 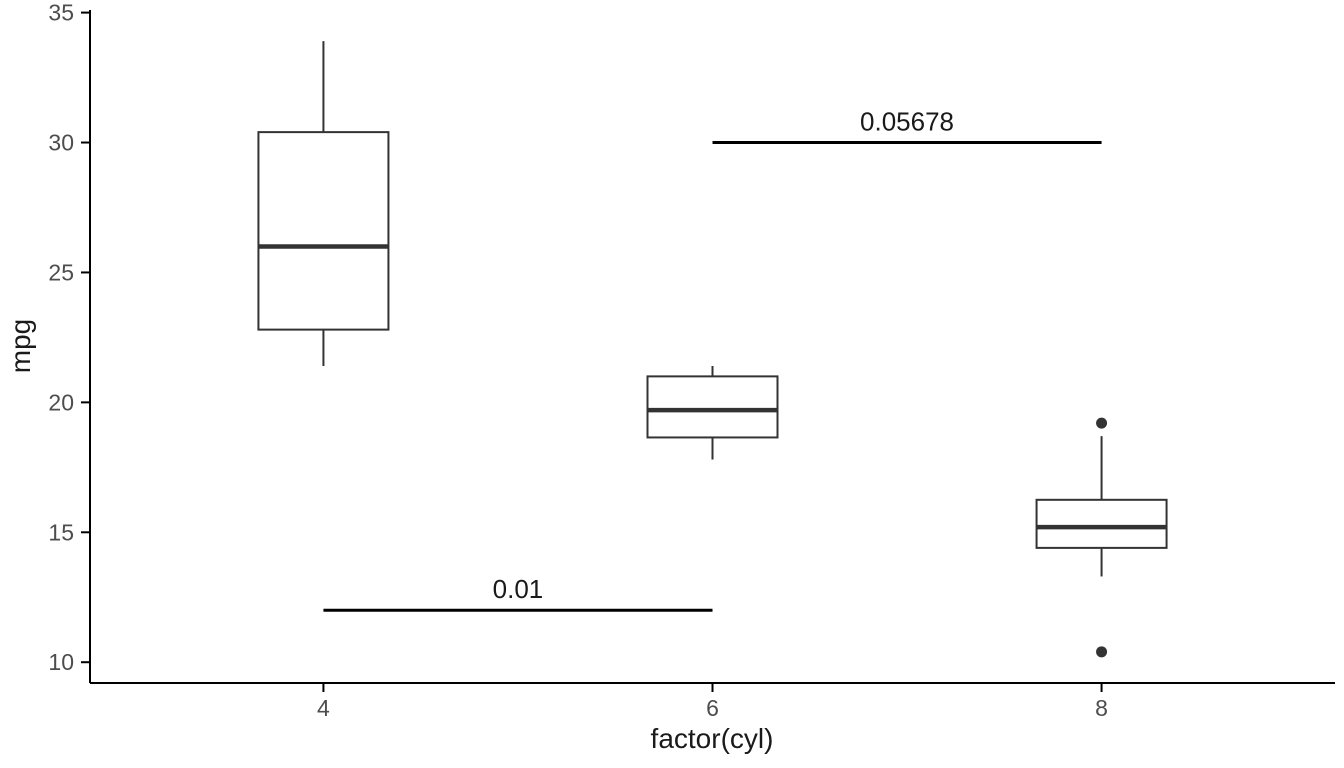 I want to click on significance-label: 0.05678, so click(x=907, y=122).